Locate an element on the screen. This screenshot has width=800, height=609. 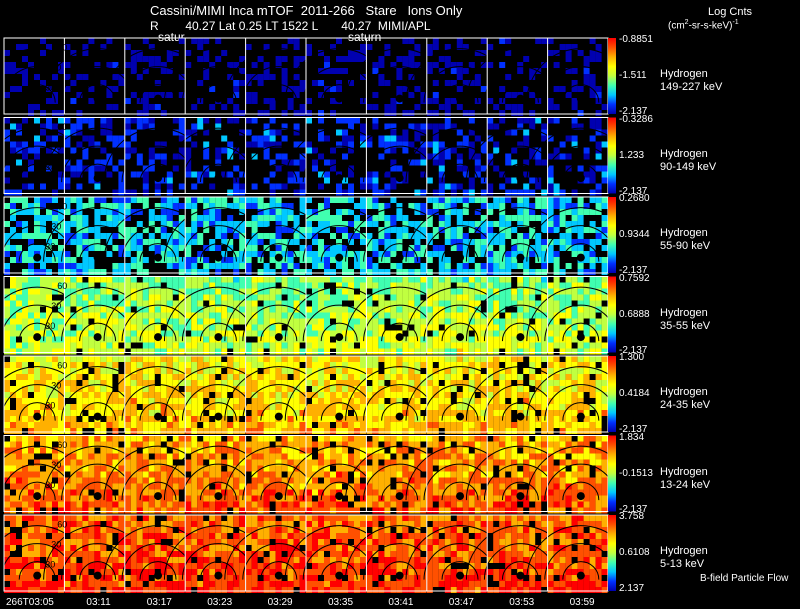
colorbar is located at coordinates (612, 235).